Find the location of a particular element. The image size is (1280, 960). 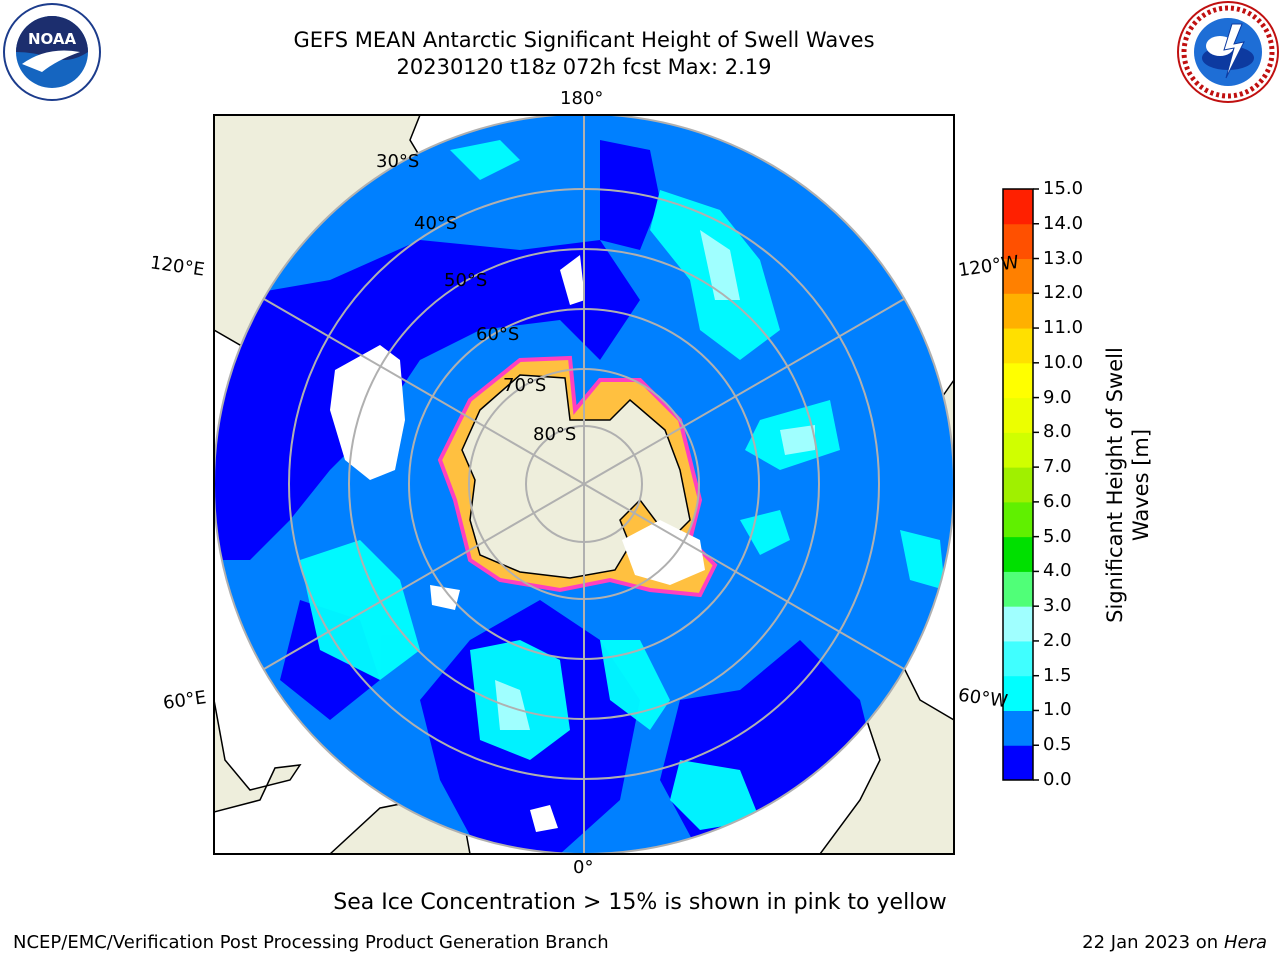

colorbar-tick-label: 7.0 is located at coordinates (1057, 467).